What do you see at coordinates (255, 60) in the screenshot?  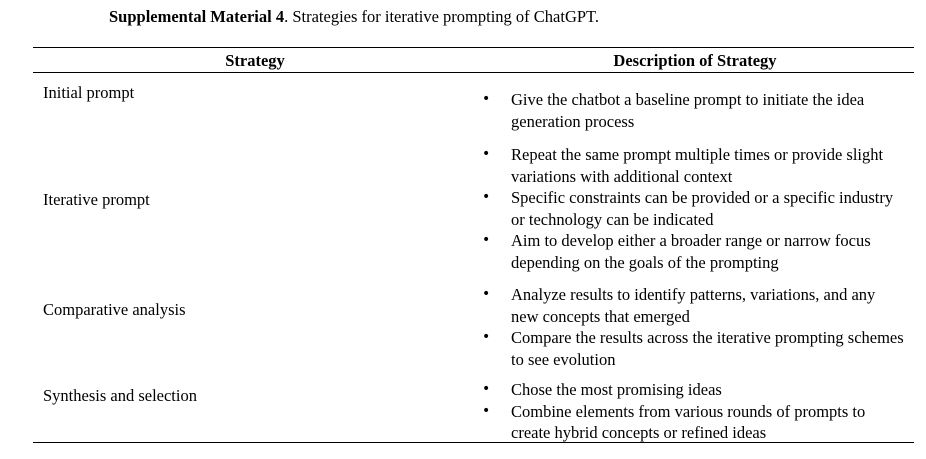 I see `header-cell: Strategy` at bounding box center [255, 60].